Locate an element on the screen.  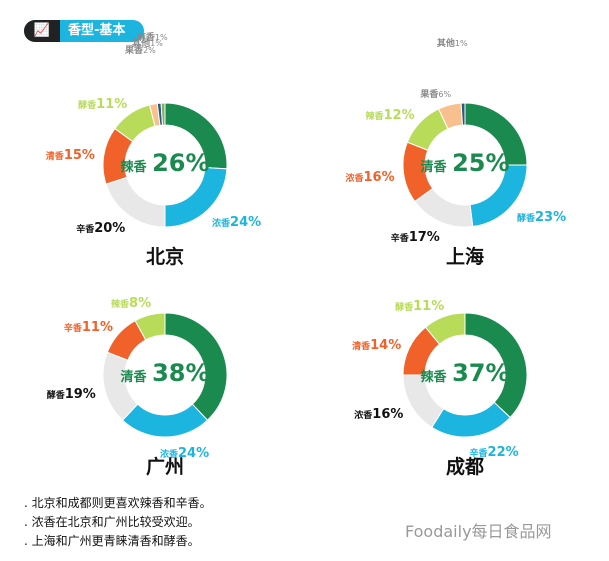
segment-label: 酵香19% is located at coordinates (71, 392).